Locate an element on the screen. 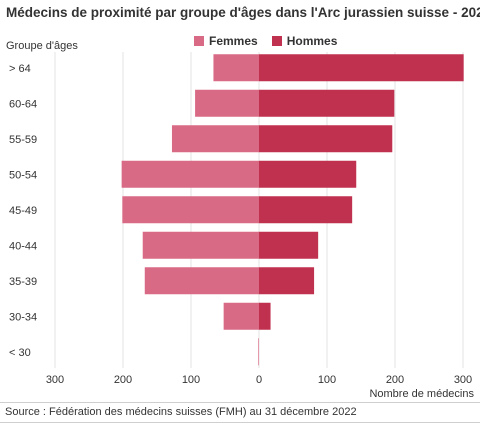 This screenshot has height=424, width=480. bottom-border is located at coordinates (240, 422).